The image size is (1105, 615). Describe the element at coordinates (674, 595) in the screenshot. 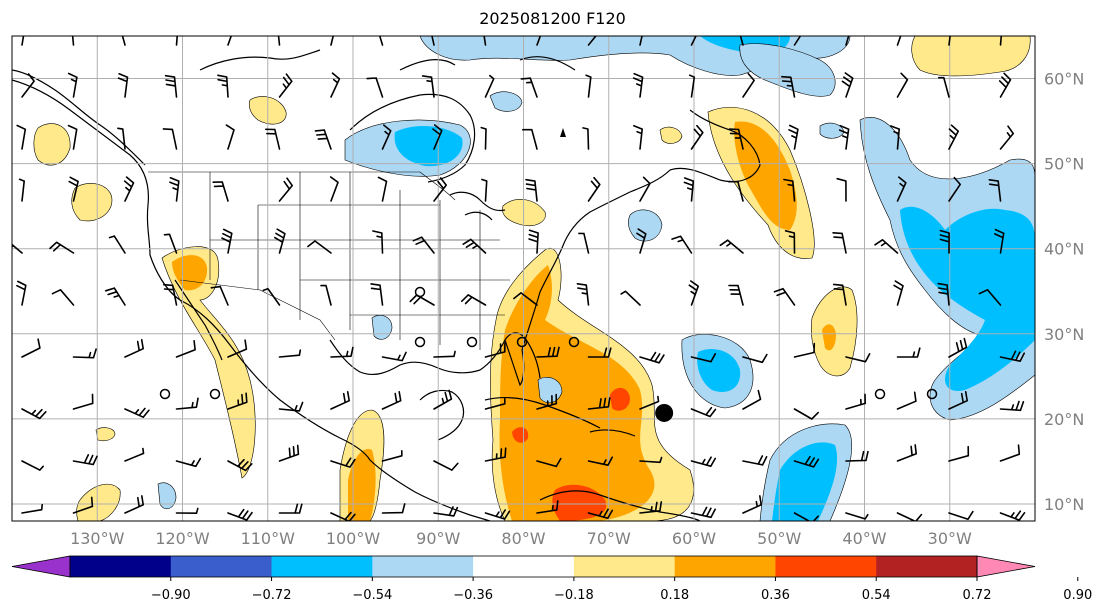

I see `colorbar-tick-label: 0.18` at that location.